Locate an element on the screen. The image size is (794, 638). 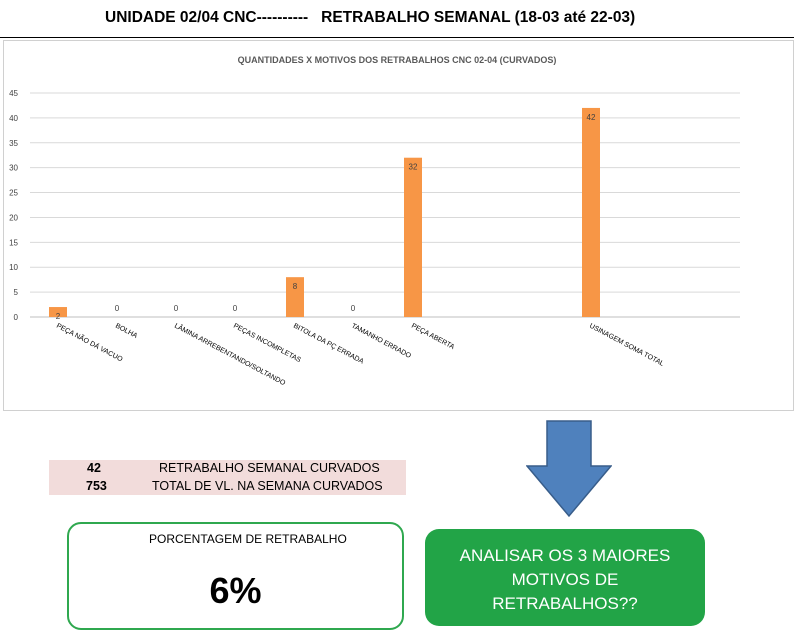
y-tick-label: 25 is located at coordinates (13, 193).